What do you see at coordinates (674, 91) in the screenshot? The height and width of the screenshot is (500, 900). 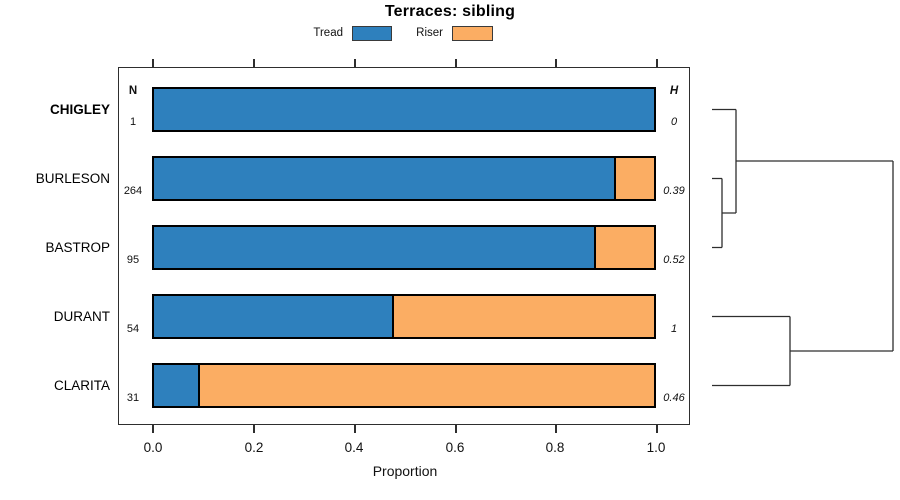 I see `h-column-header: H` at bounding box center [674, 91].